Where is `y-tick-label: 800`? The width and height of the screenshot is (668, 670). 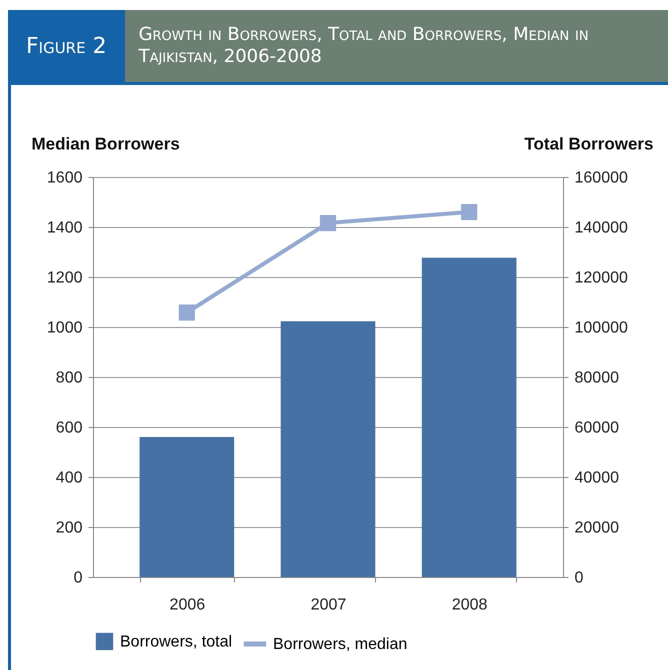 y-tick-label: 800 is located at coordinates (69, 378).